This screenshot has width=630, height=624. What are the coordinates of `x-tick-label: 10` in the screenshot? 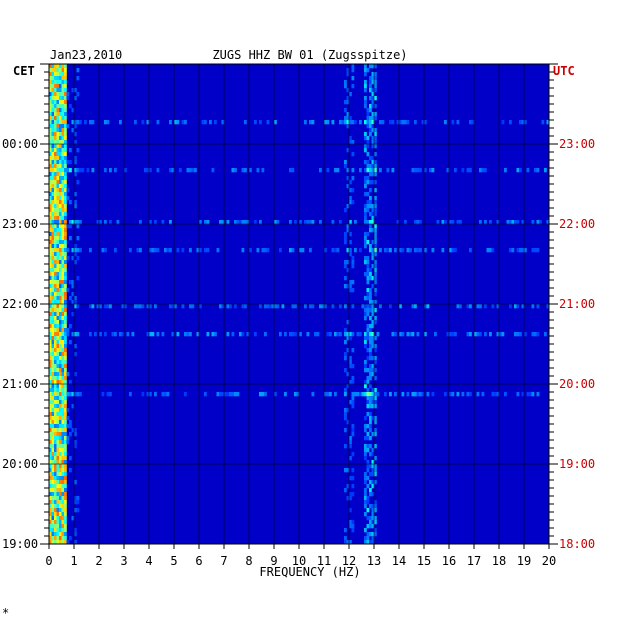 It's located at (299, 561).